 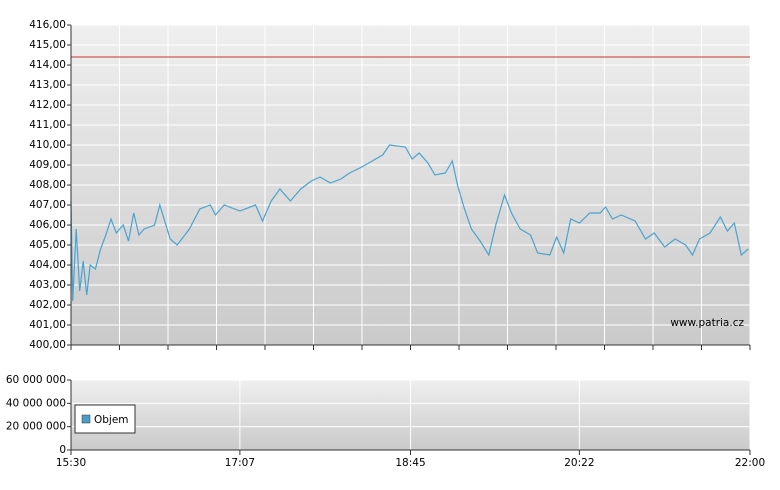 What do you see at coordinates (240, 463) in the screenshot?
I see `x-tick-label: 17:07` at bounding box center [240, 463].